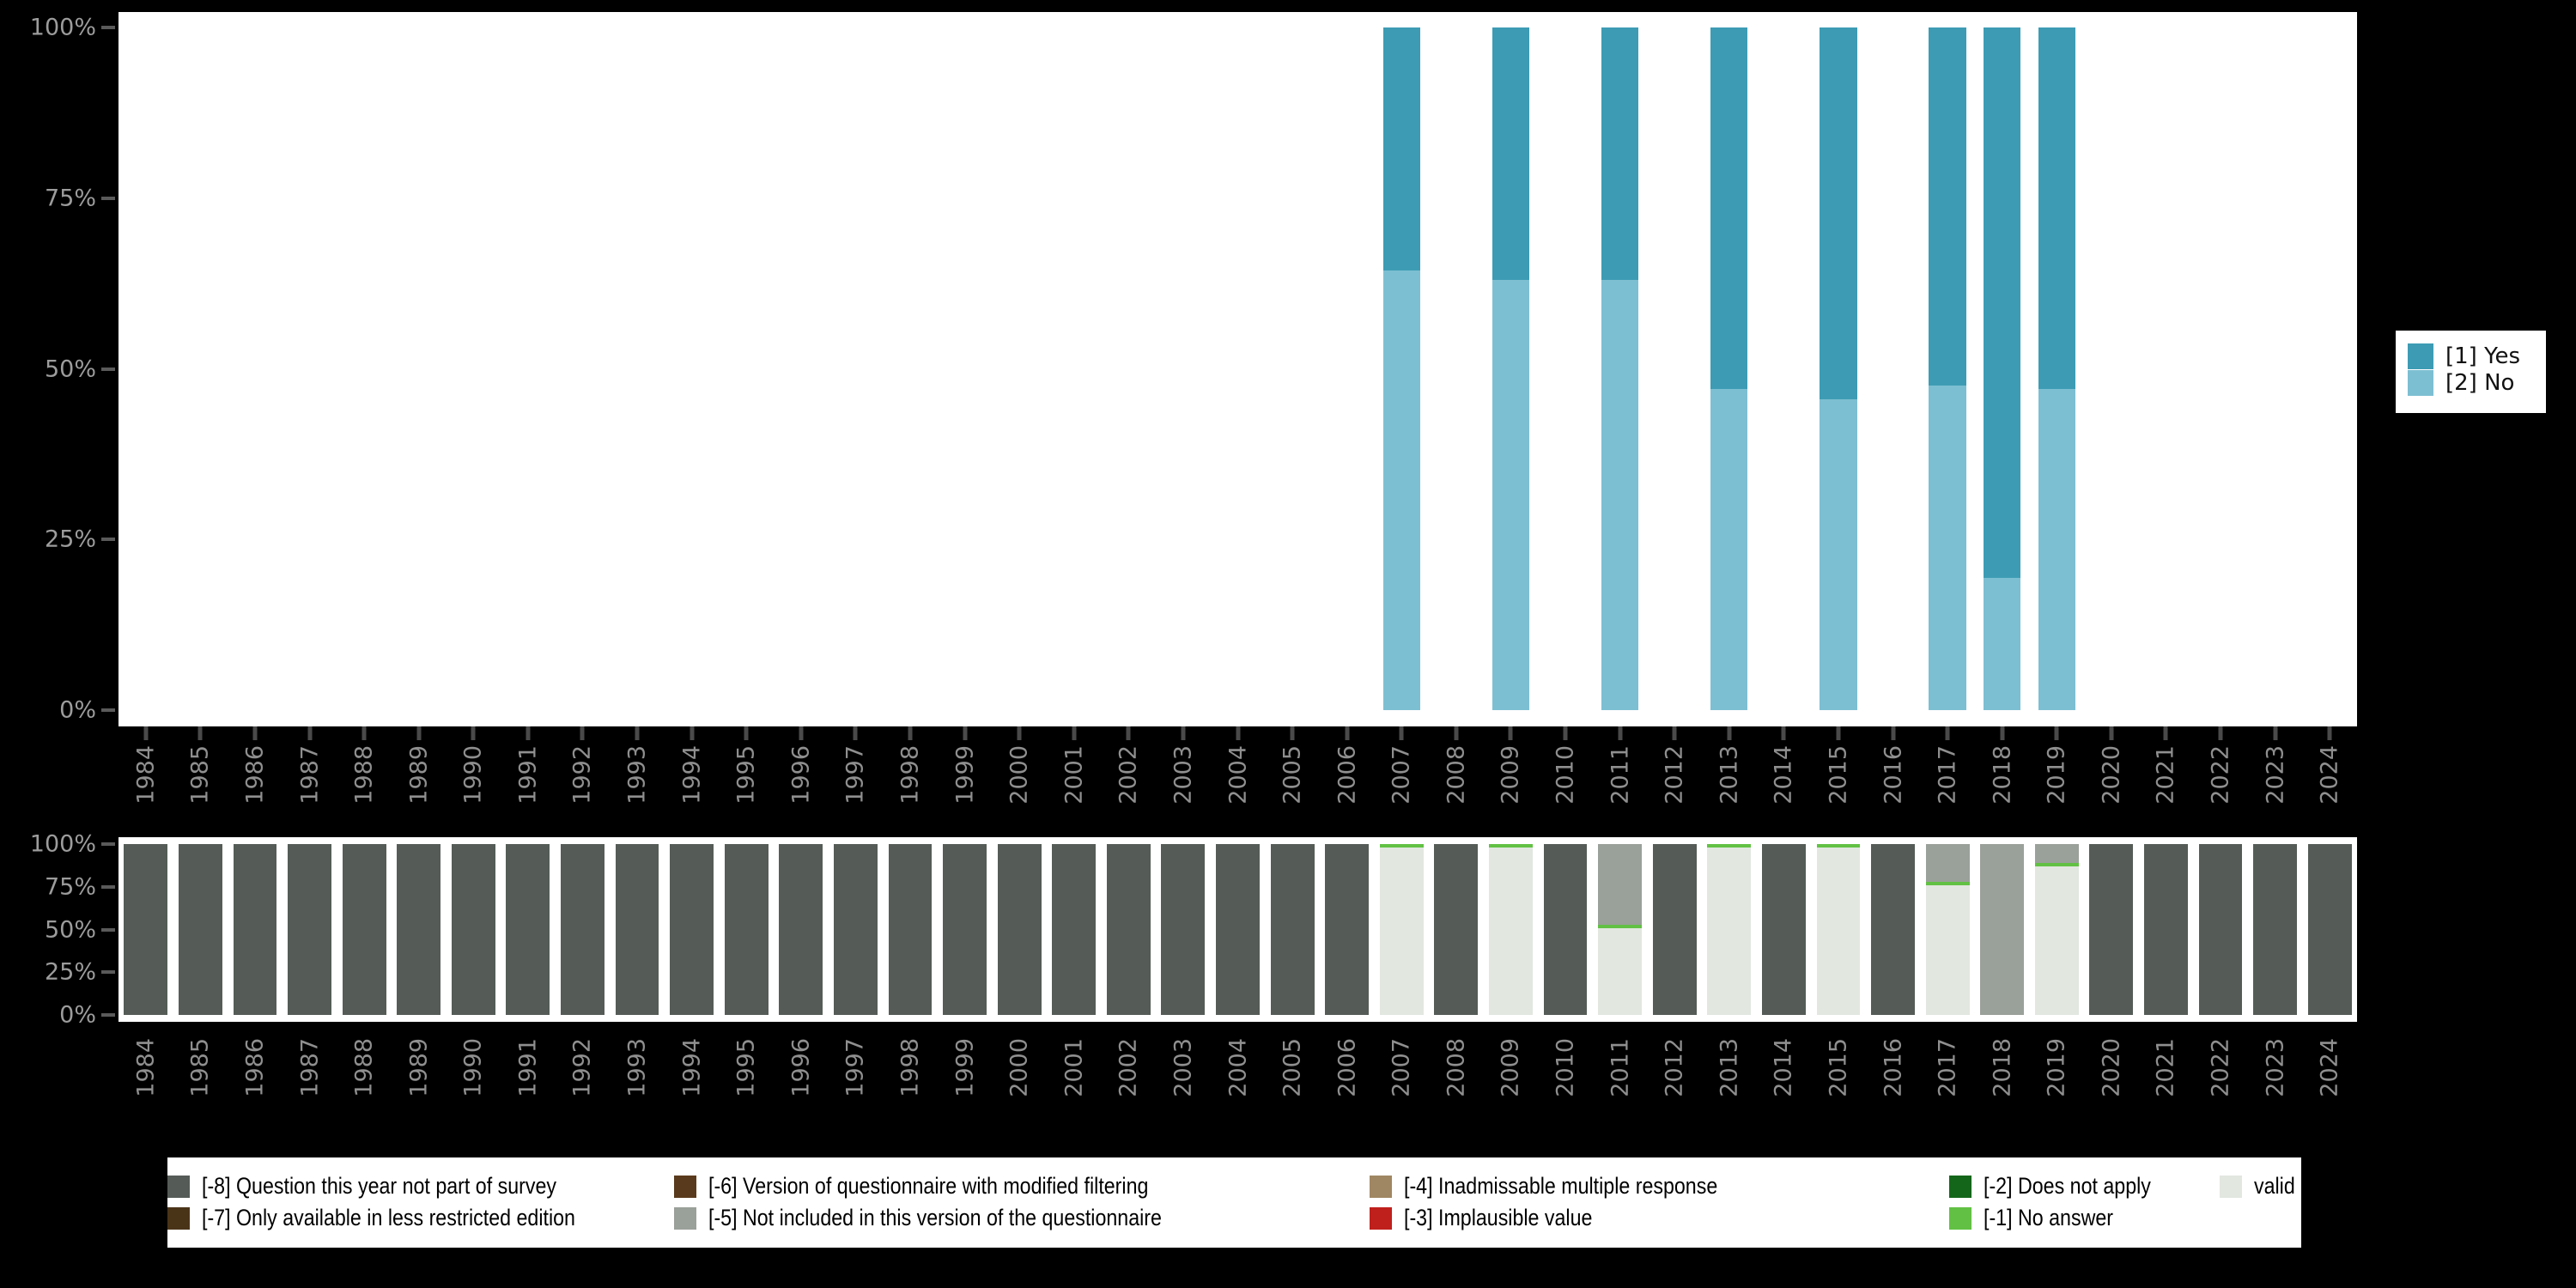 The width and height of the screenshot is (2576, 1288). I want to click on lower-bar-2011, so click(1620, 929).